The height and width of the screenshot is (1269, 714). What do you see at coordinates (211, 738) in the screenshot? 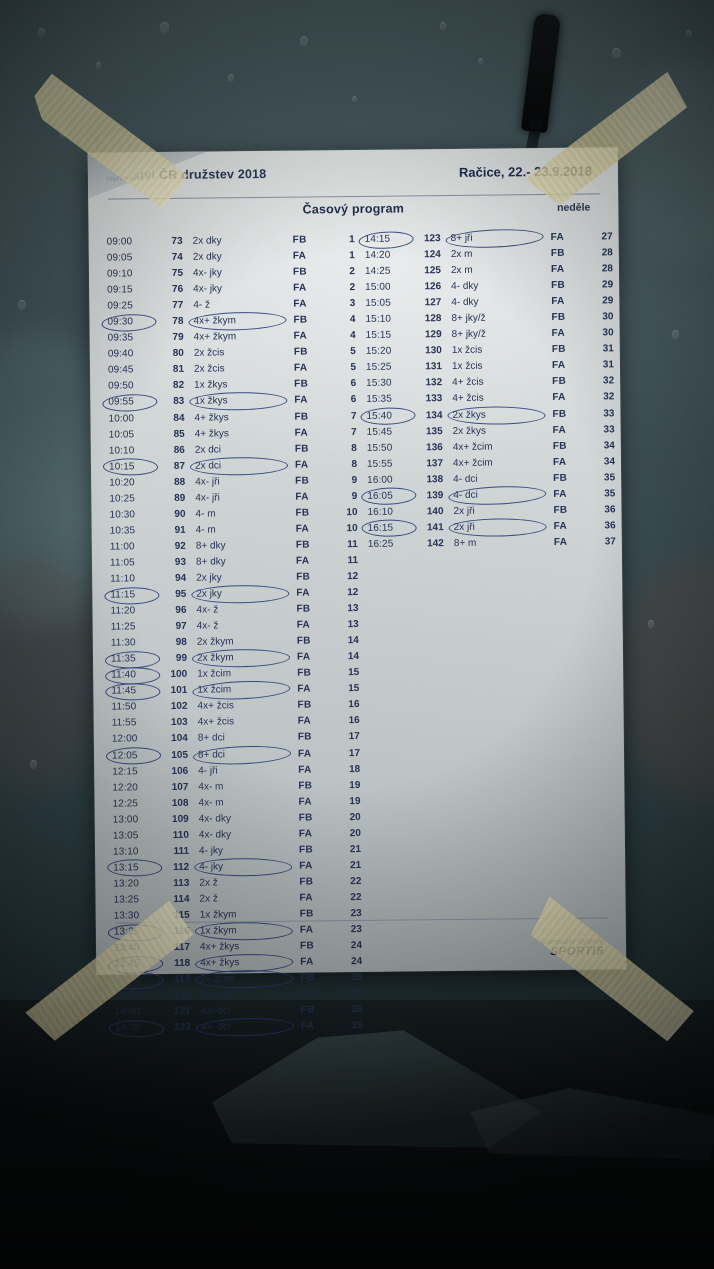
I see `race-event: 8+ dci` at bounding box center [211, 738].